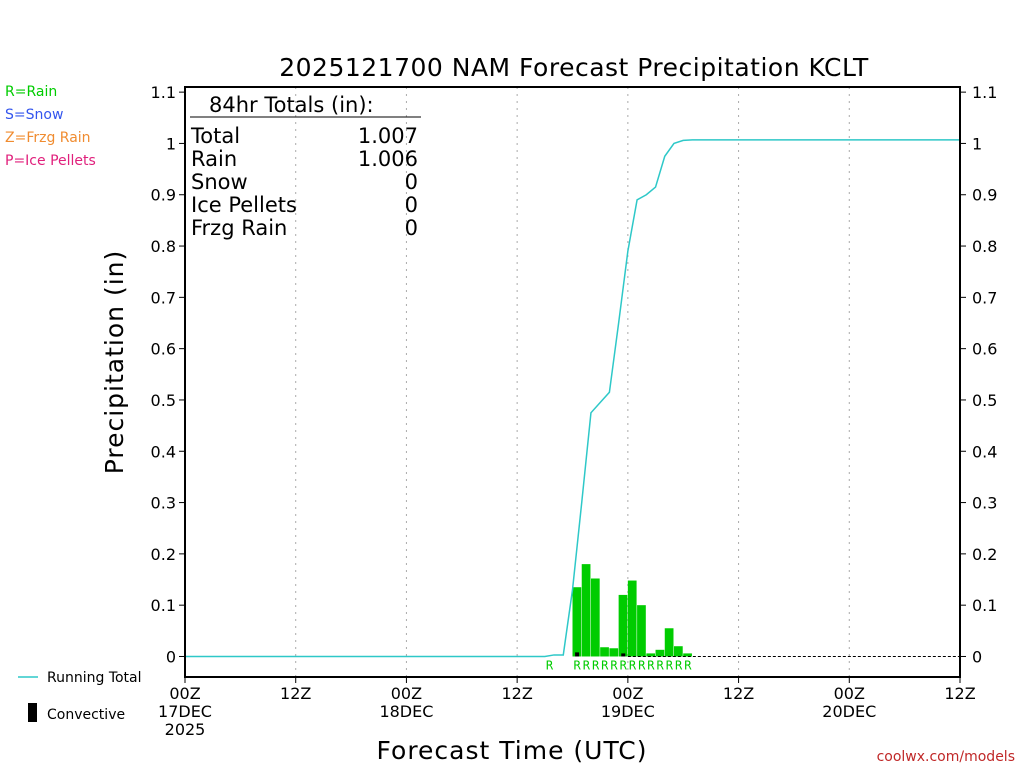 The image size is (1024, 768). I want to click on y-tick-label-right: 0, so click(977, 656).